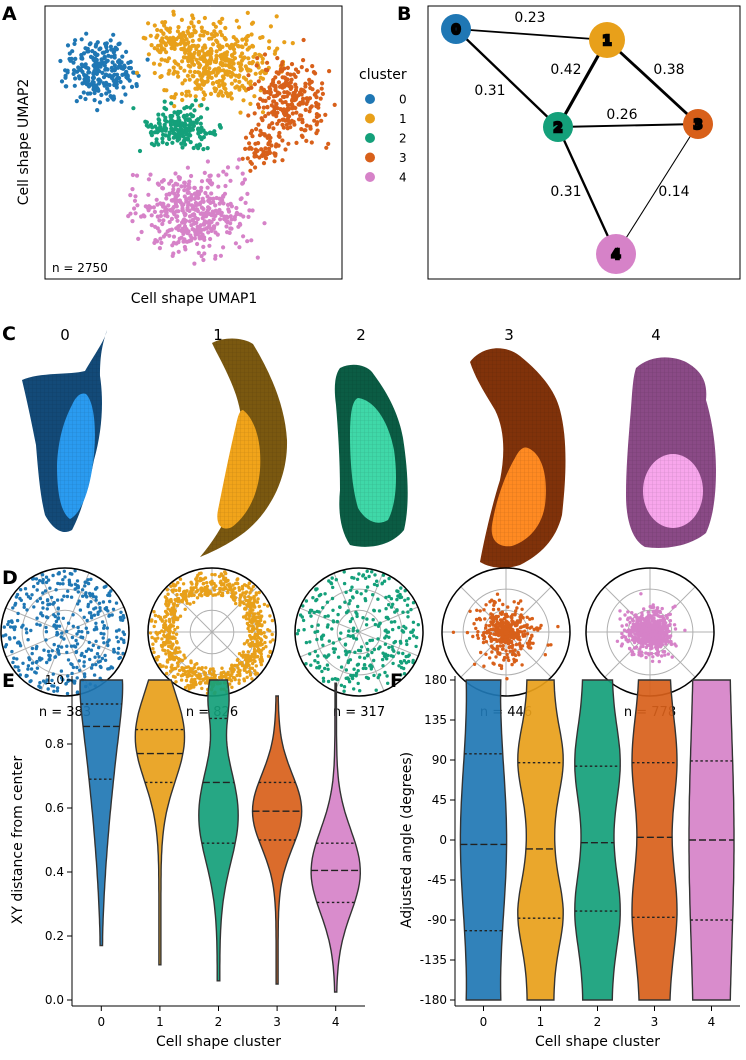 The width and height of the screenshot is (746, 1060). Describe the element at coordinates (160, 1022) in the screenshot. I see `x-tick-label: 1` at that location.